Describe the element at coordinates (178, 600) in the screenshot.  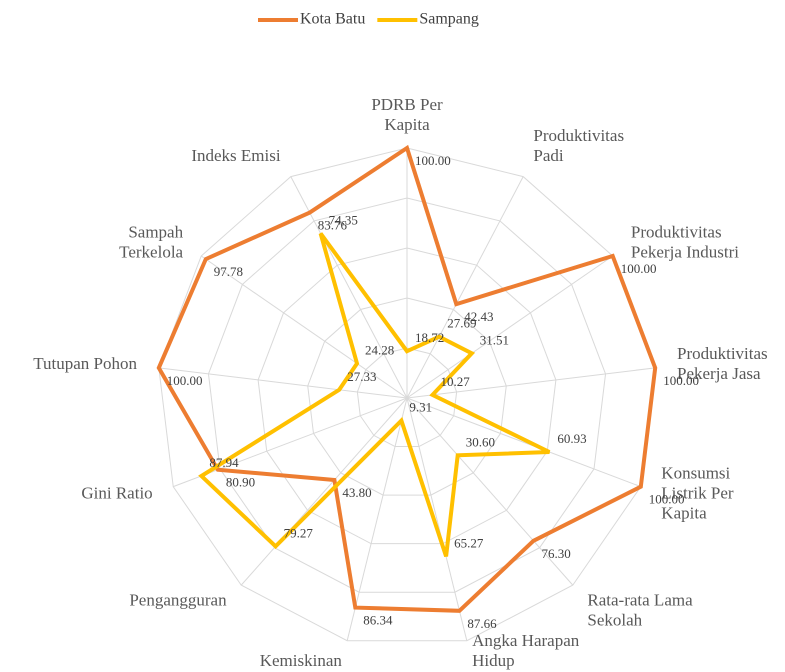
I see `category-label: Pengangguran` at that location.